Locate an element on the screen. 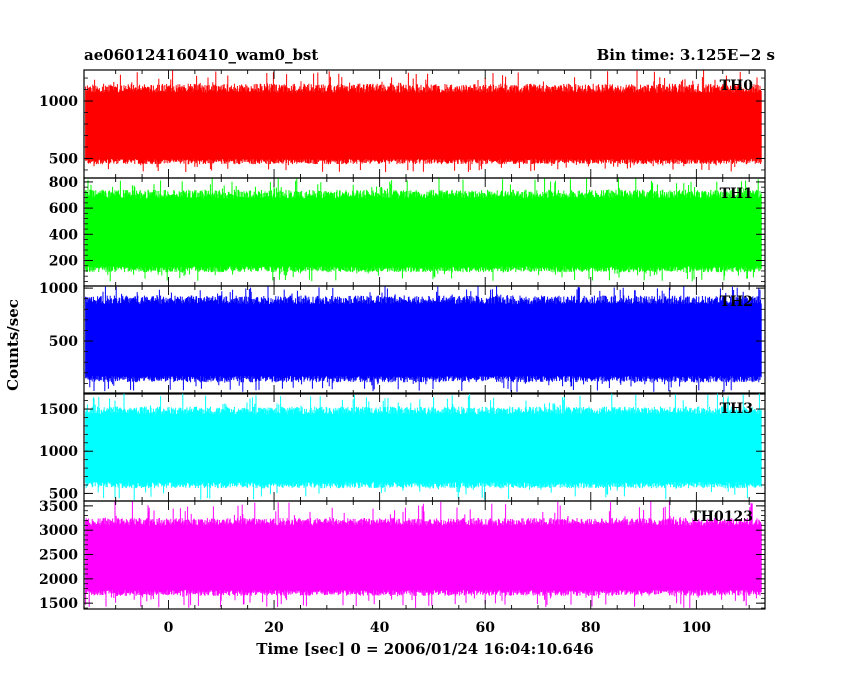 The image size is (850, 680). chart-title-left: ae060124160410_wam0_bst is located at coordinates (201, 55).